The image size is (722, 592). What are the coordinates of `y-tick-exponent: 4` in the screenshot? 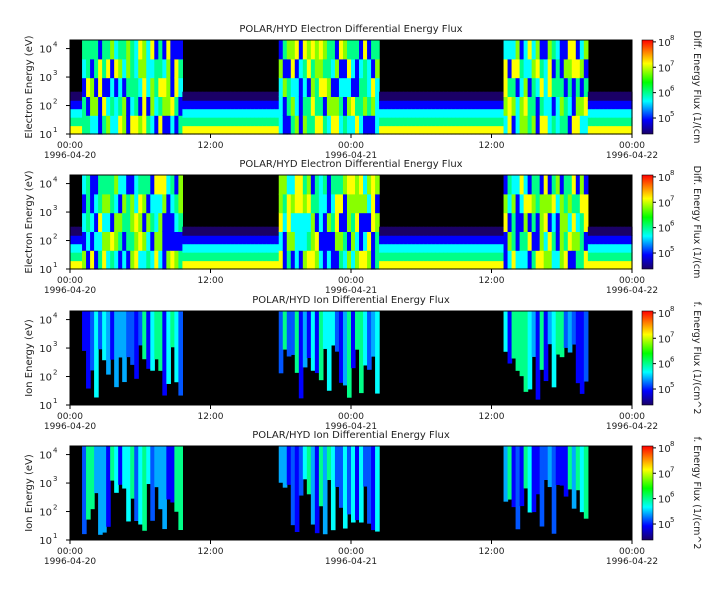 It's located at (55, 451).